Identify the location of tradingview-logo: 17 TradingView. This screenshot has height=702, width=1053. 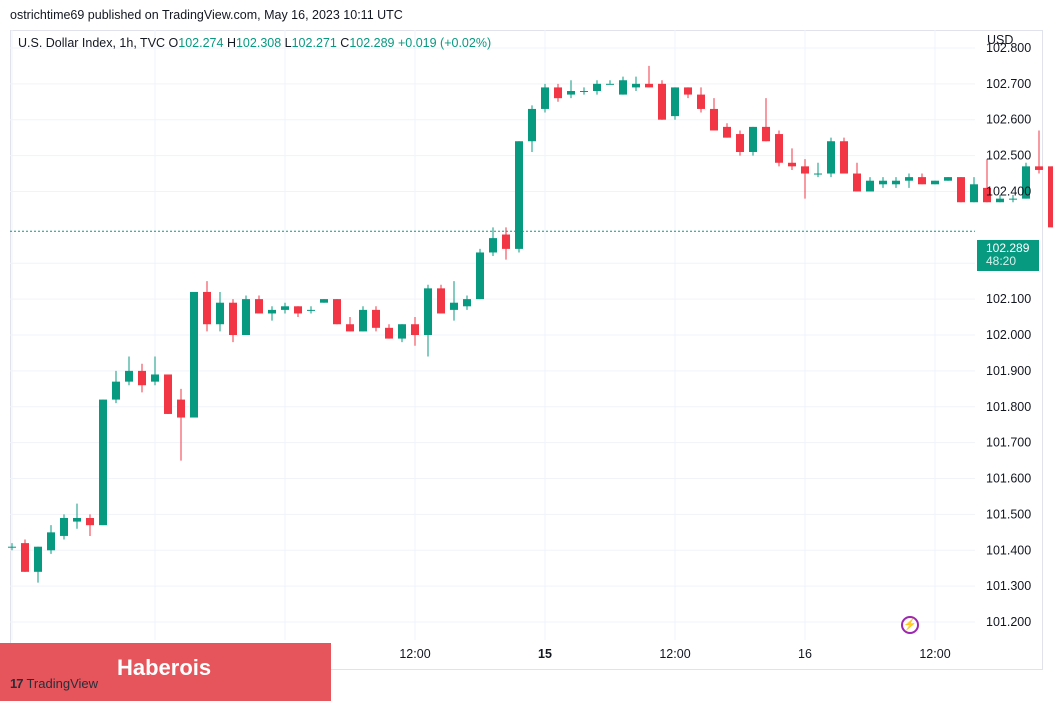
(54, 683).